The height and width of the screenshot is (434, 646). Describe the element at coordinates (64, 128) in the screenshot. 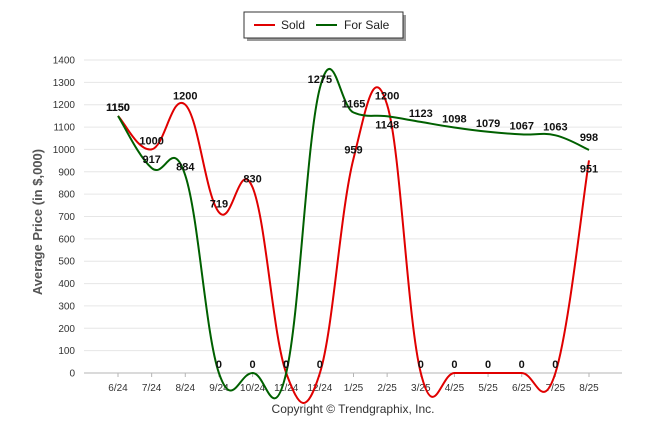

I see `y-tick-label: 1100` at that location.